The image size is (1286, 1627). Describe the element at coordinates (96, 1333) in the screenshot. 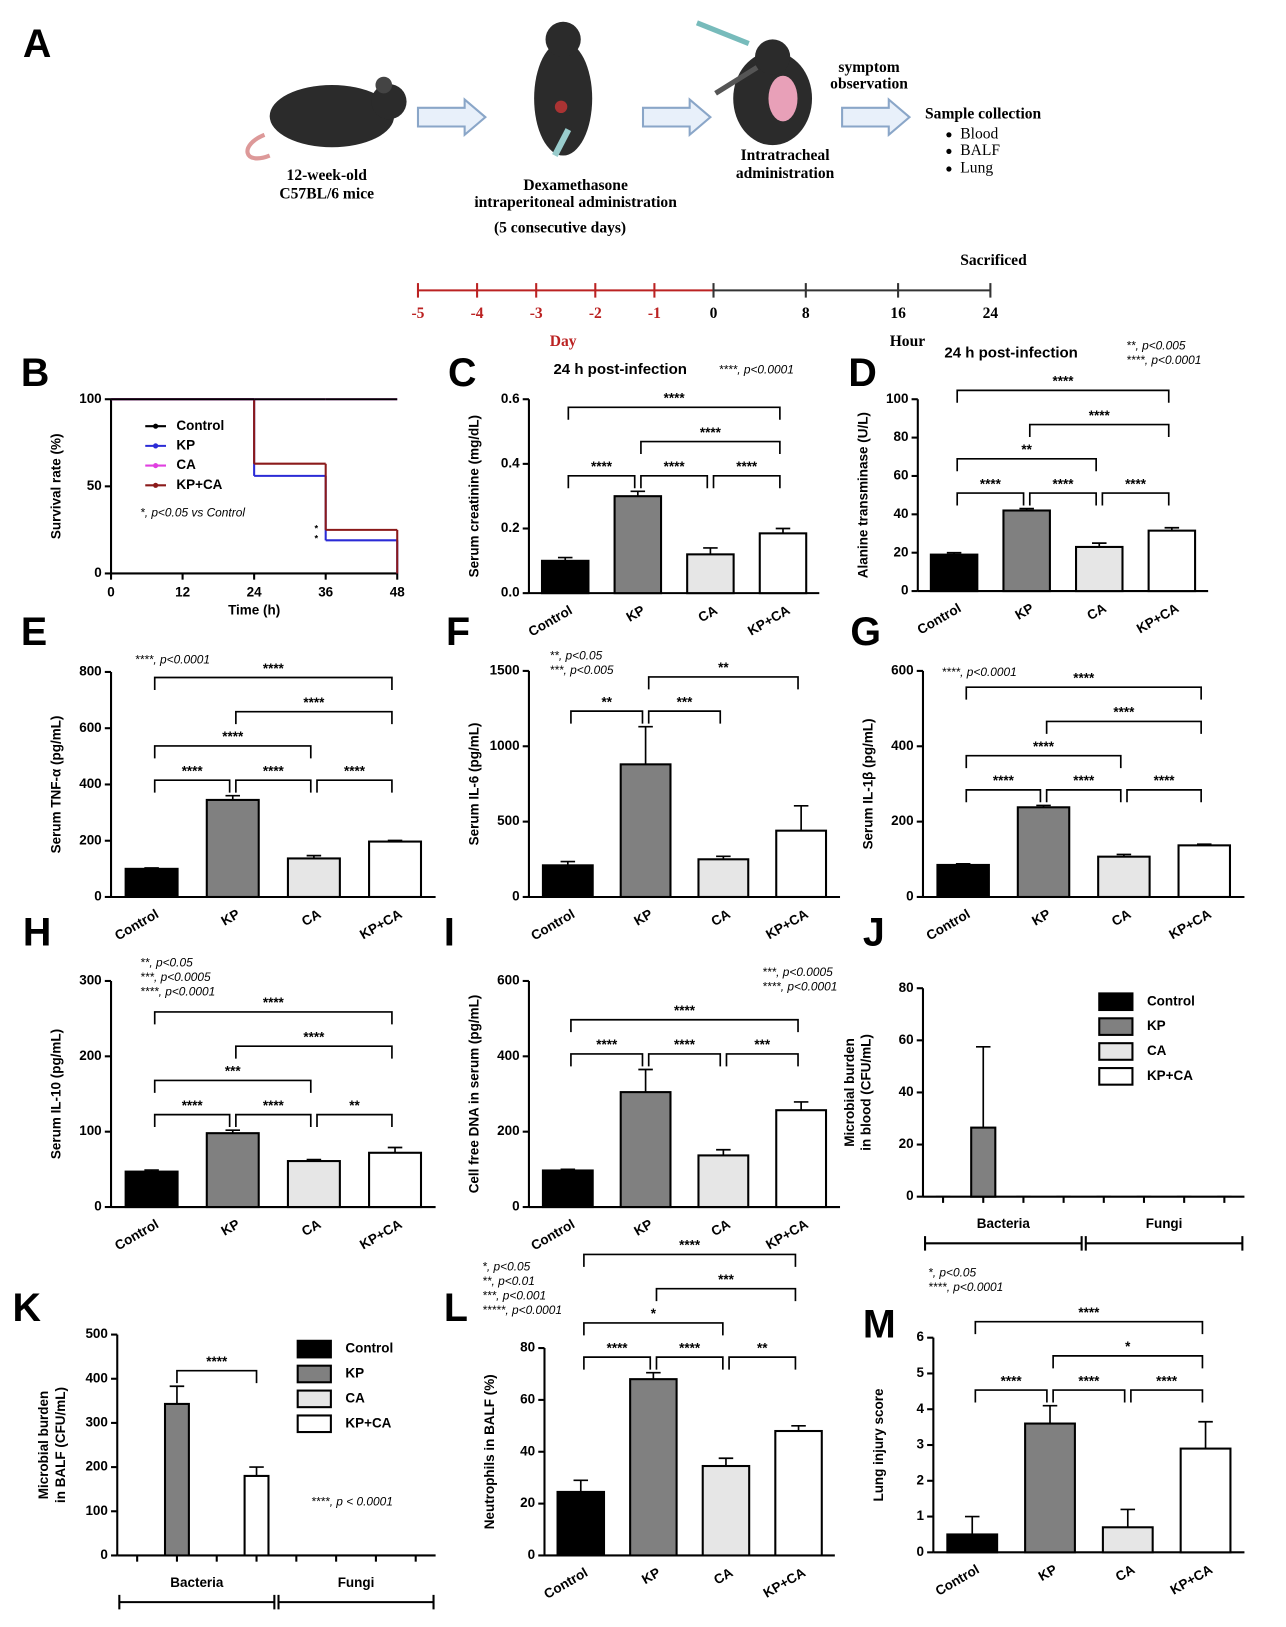

I see `y-tick-label: 500` at that location.